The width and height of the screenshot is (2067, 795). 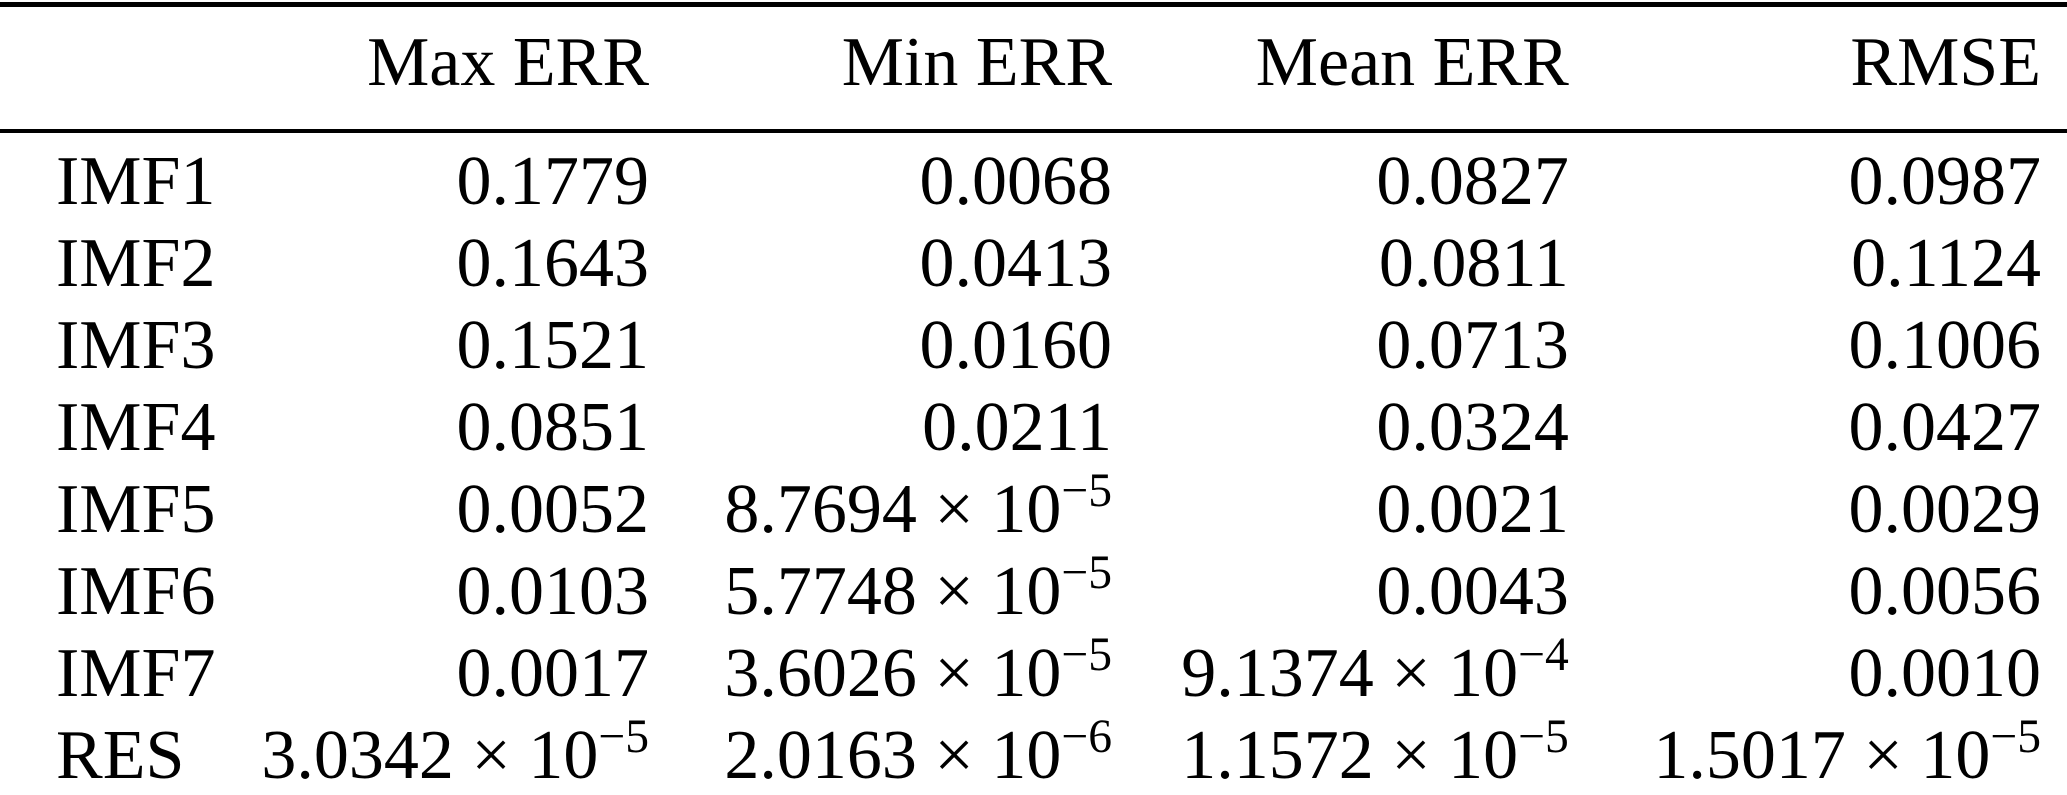 What do you see at coordinates (1375, 670) in the screenshot?
I see `cell-imf7-mean-err: 9.1374 × 10⁻⁴` at bounding box center [1375, 670].